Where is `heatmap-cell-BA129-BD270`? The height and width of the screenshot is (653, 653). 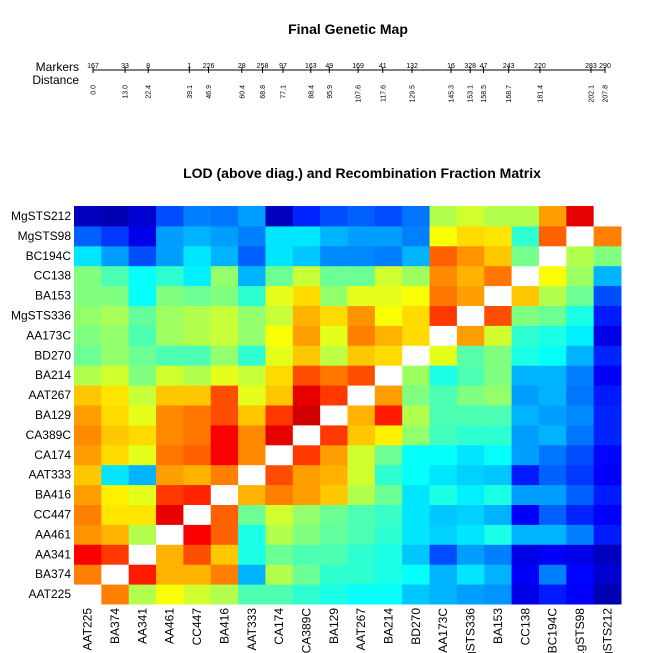
heatmap-cell-BA129-BD270 is located at coordinates (416, 415).